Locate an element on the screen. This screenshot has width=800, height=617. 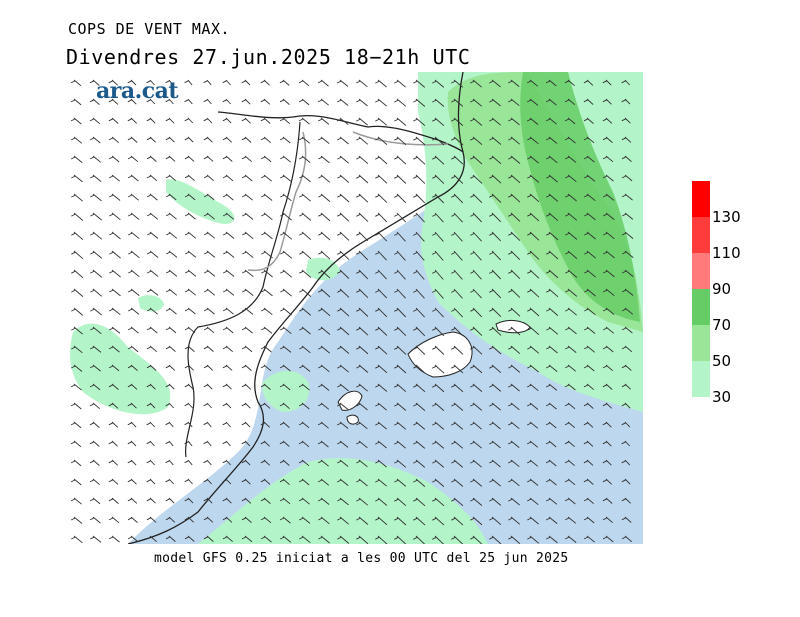
international-border is located at coordinates (340, 132).